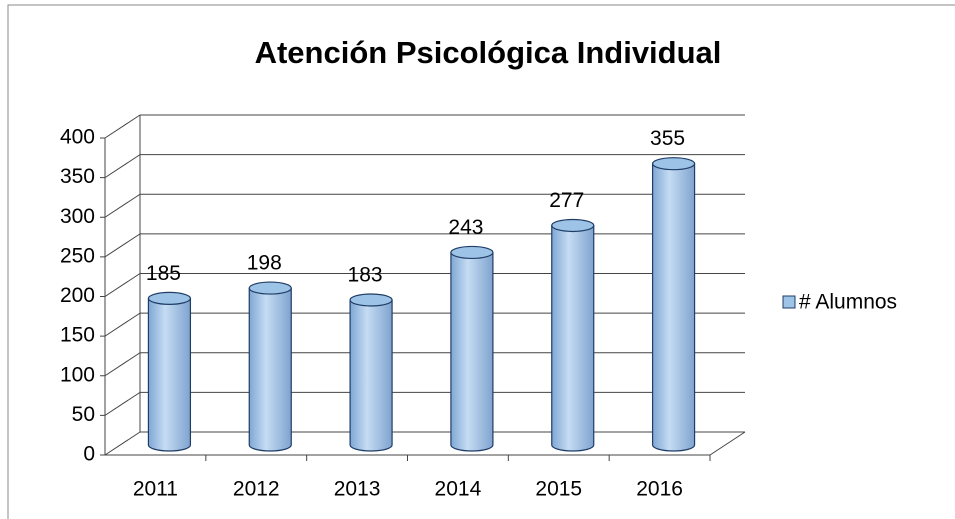 The image size is (955, 519). What do you see at coordinates (256, 489) in the screenshot?
I see `x-tick-label: 2012` at bounding box center [256, 489].